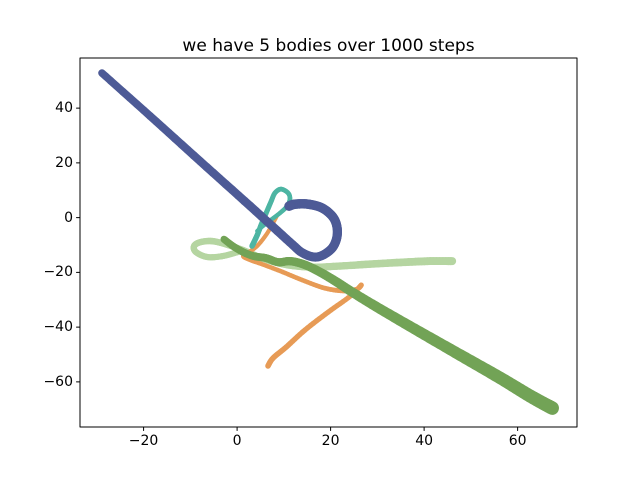  I want to click on y-tick-label: 0, so click(68, 217).